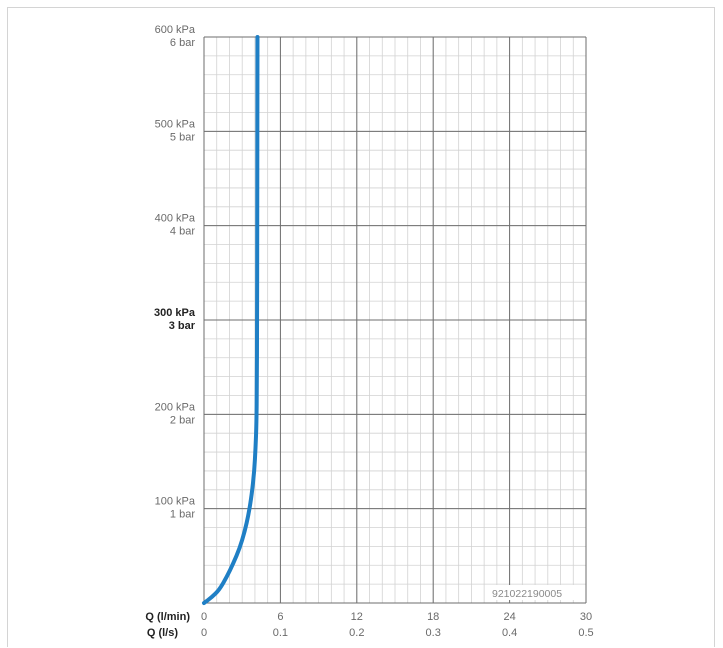  Describe the element at coordinates (175, 407) in the screenshot. I see `y-tick-label-kpa: 200 kPa` at that location.